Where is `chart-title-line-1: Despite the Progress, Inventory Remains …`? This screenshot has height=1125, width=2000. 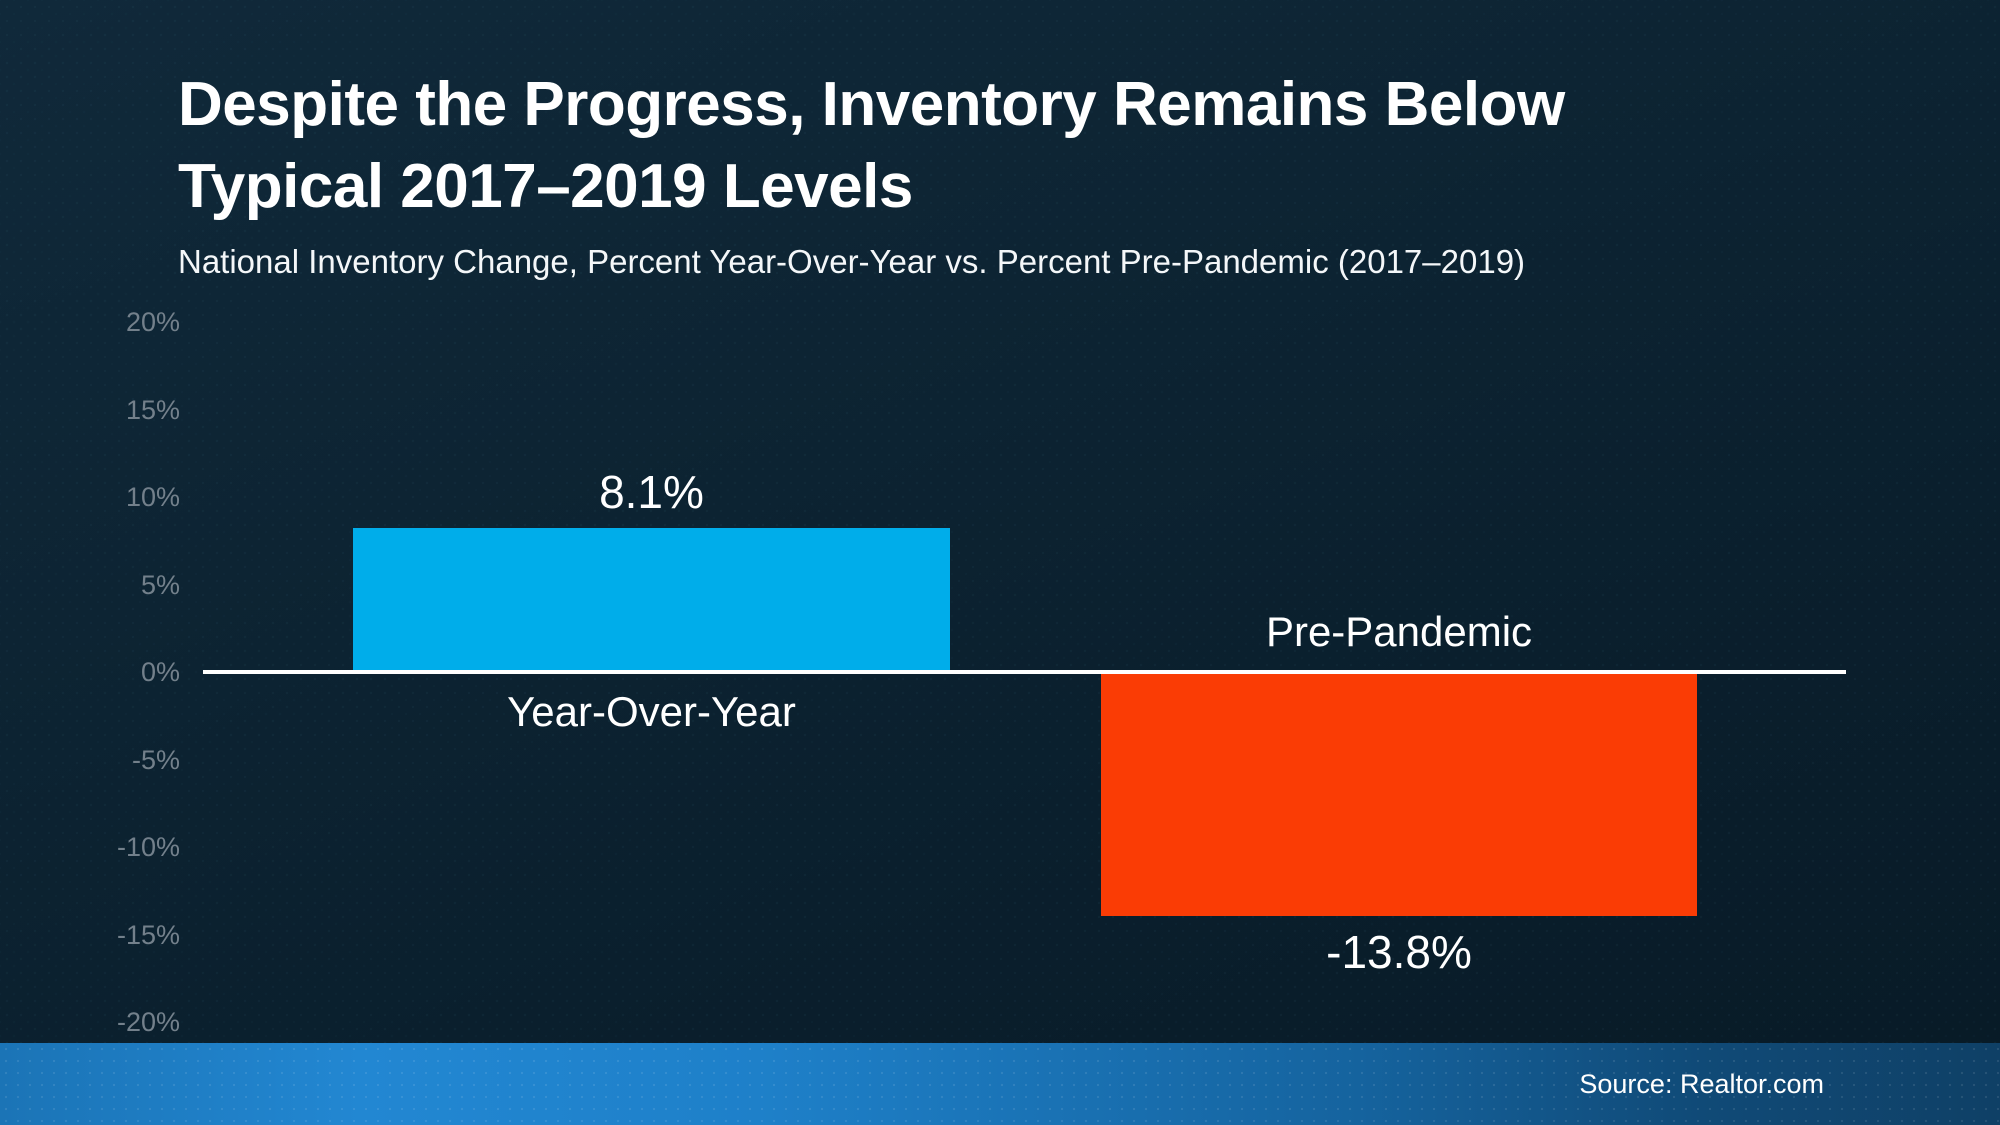 chart-title-line-1: Despite the Progress, Inventory Remains … is located at coordinates (871, 104).